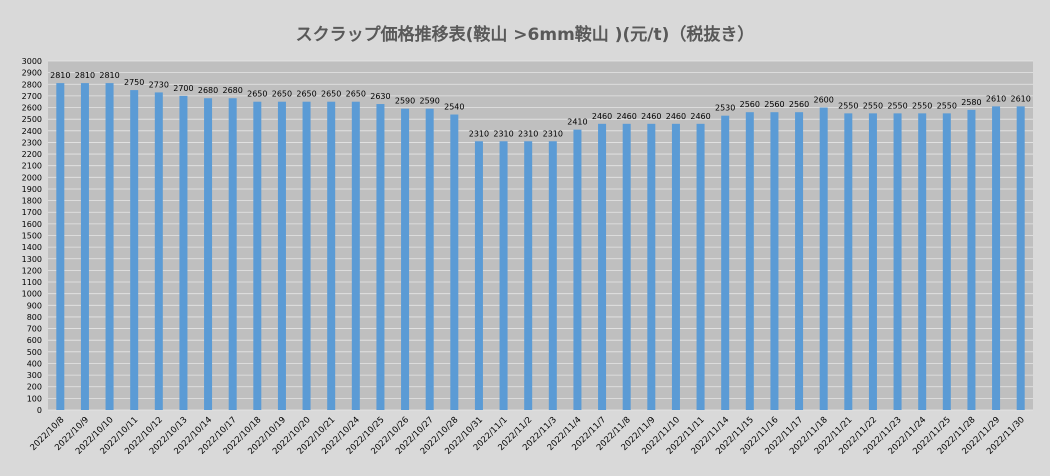  What do you see at coordinates (32, 119) in the screenshot?
I see `y-tick-label: 2500` at bounding box center [32, 119].